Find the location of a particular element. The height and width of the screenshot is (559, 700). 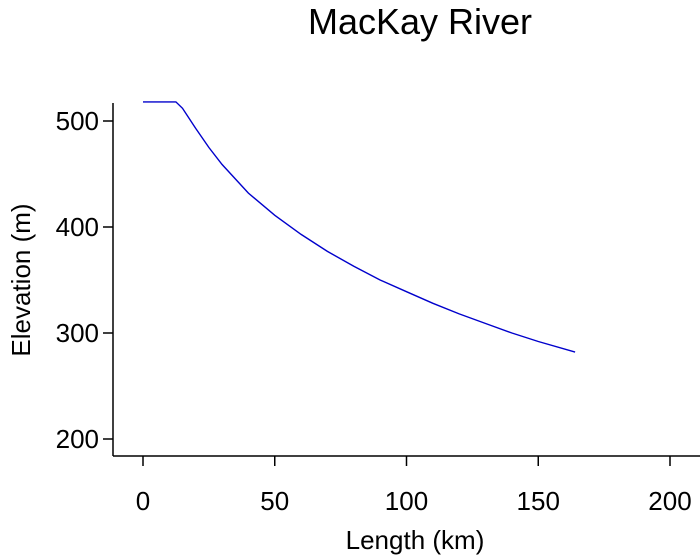

chart-title: MacKay River is located at coordinates (420, 21).